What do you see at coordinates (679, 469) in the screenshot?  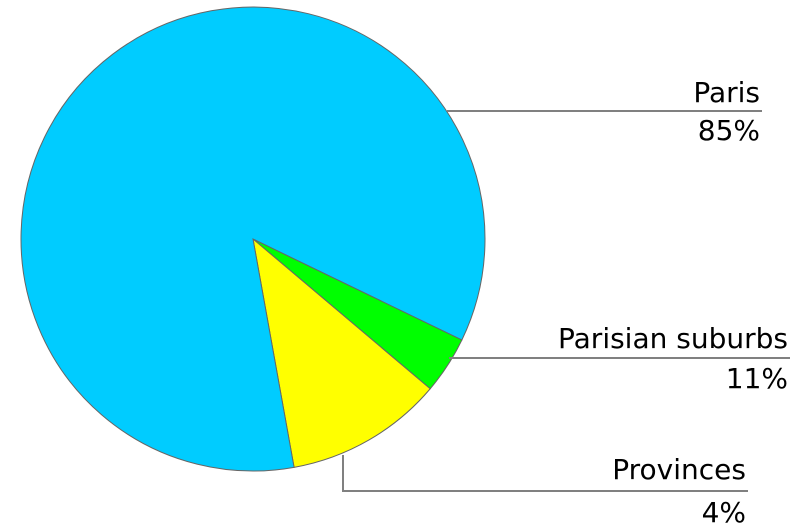 I see `slice-label: Provinces` at bounding box center [679, 469].